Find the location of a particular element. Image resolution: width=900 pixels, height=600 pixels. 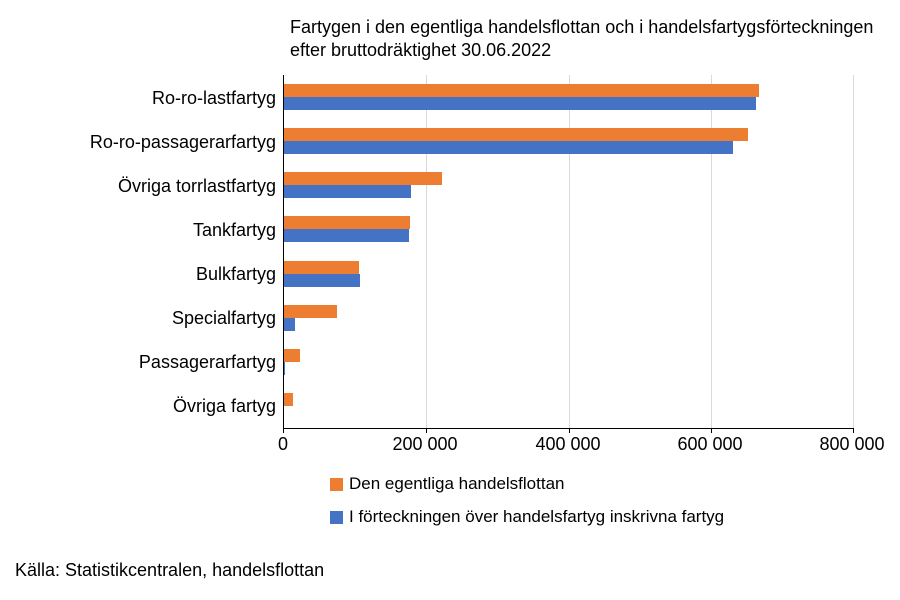

x-tick-label: 400 000 is located at coordinates (568, 444).